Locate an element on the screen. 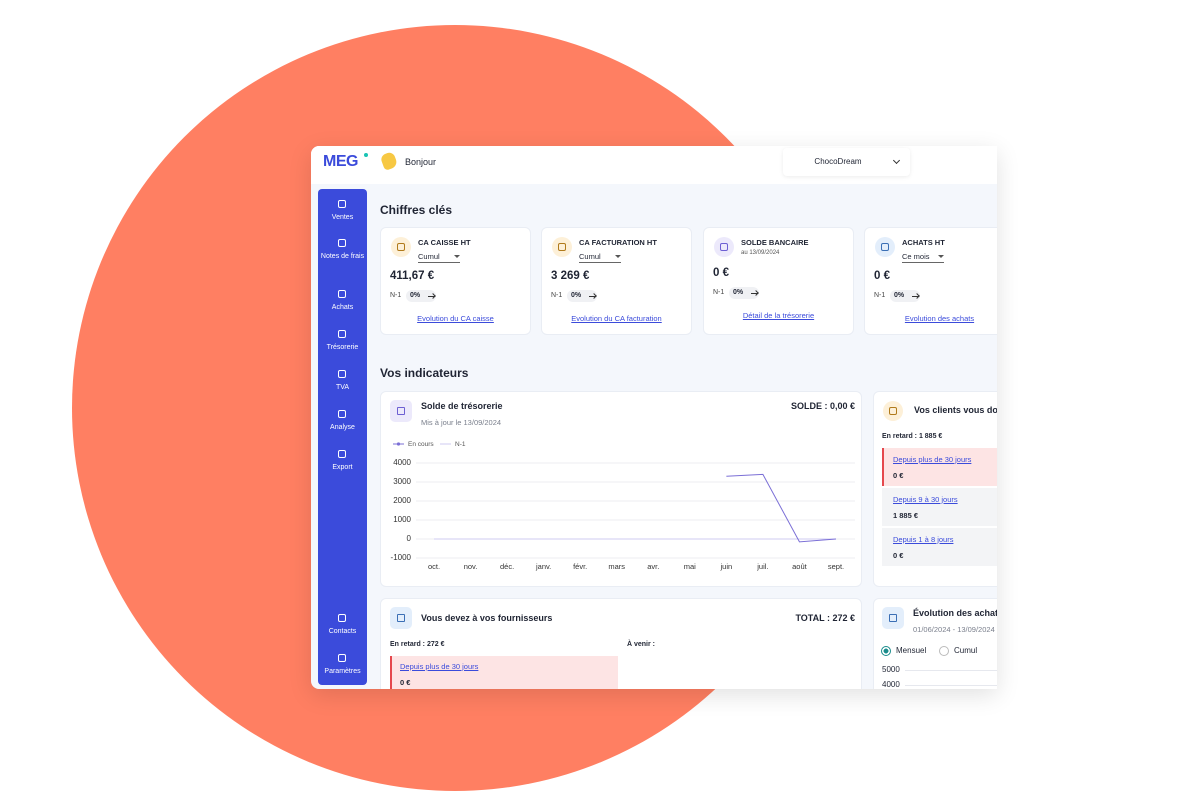 The image size is (1200, 800). late-total: En retard : 1 885 € is located at coordinates (912, 436).